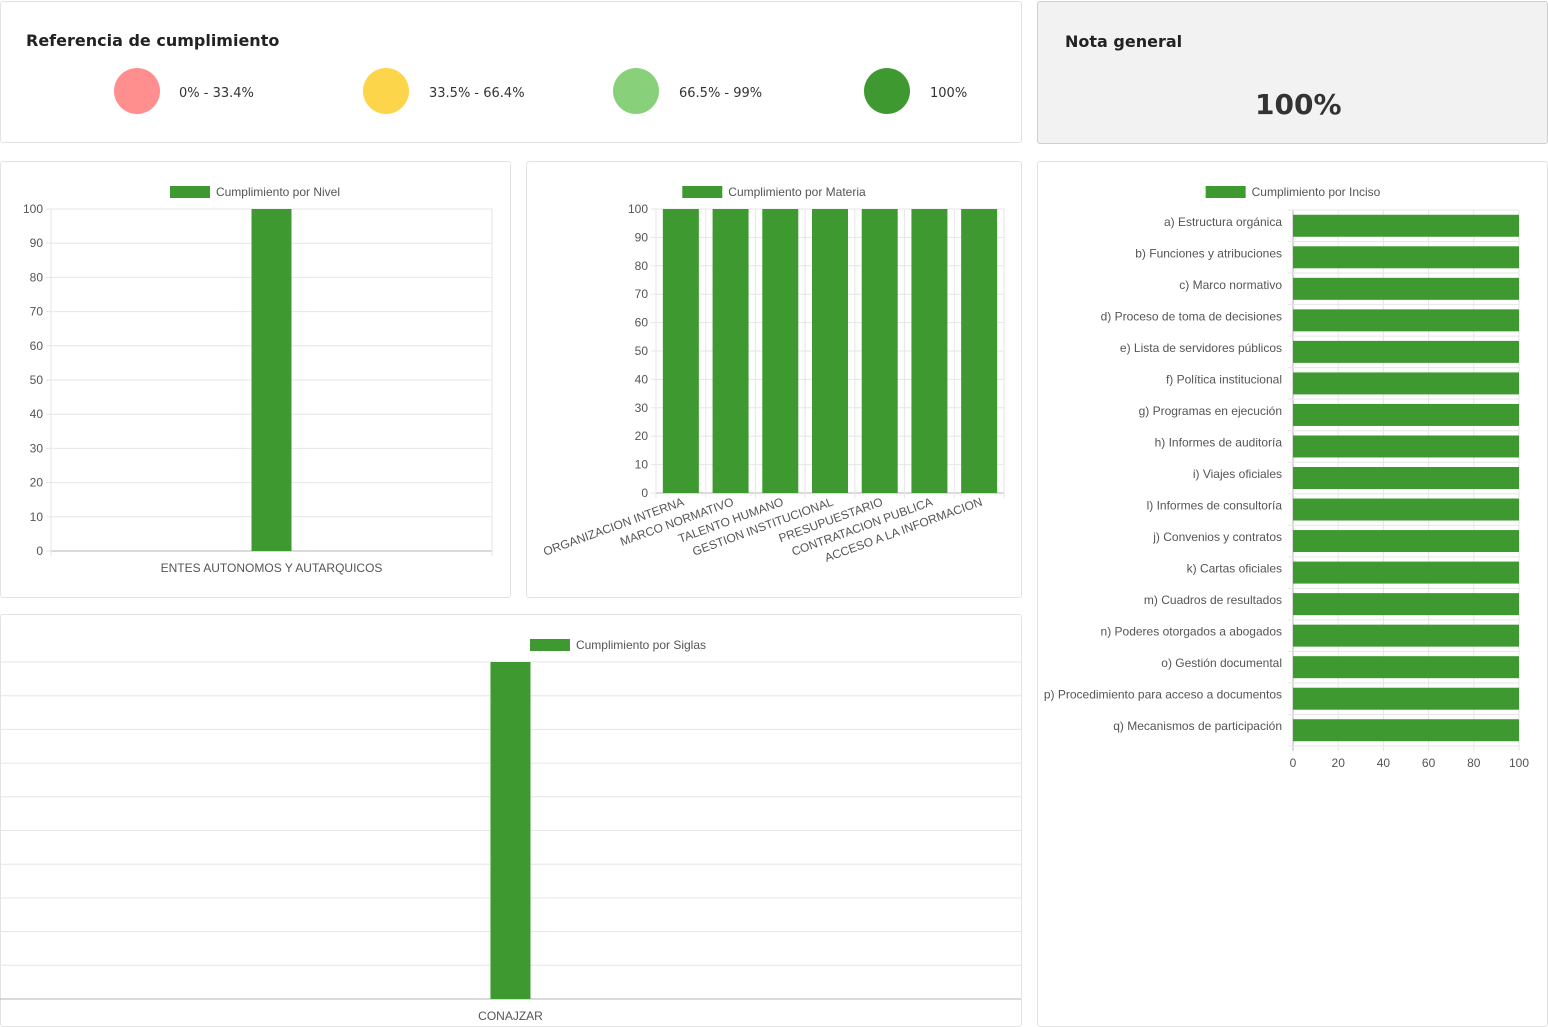 This screenshot has height=1027, width=1548. Describe the element at coordinates (1230, 285) in the screenshot. I see `y-tick-label-inciso: c) Marco normativo` at that location.